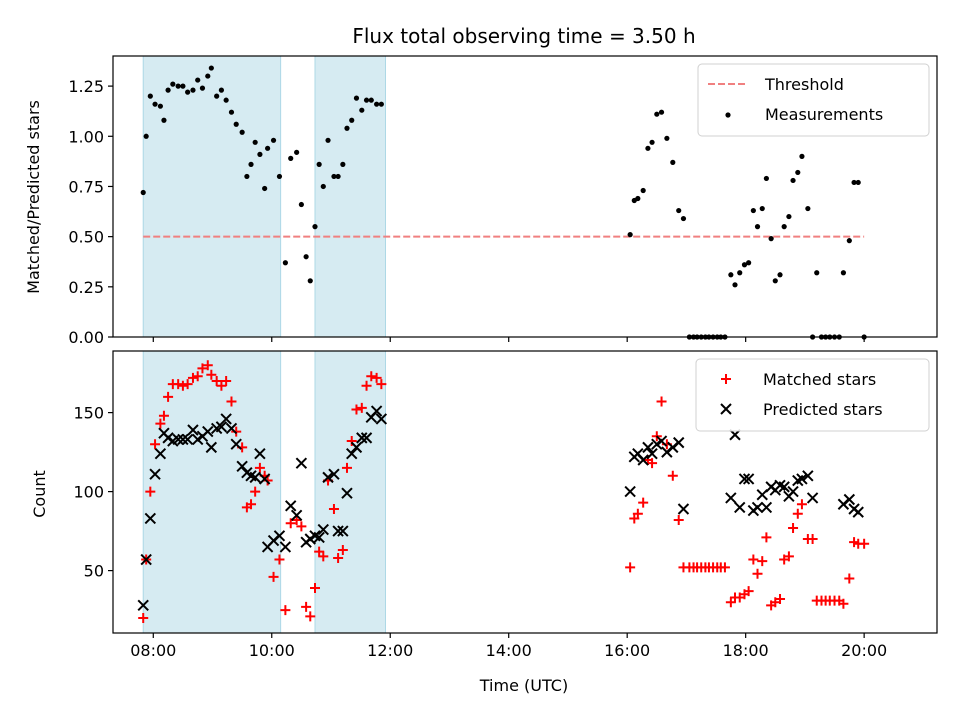 The height and width of the screenshot is (720, 960). What do you see at coordinates (33, 197) in the screenshot?
I see `ratio-y-axis-label: Matched/Predicted stars` at bounding box center [33, 197].